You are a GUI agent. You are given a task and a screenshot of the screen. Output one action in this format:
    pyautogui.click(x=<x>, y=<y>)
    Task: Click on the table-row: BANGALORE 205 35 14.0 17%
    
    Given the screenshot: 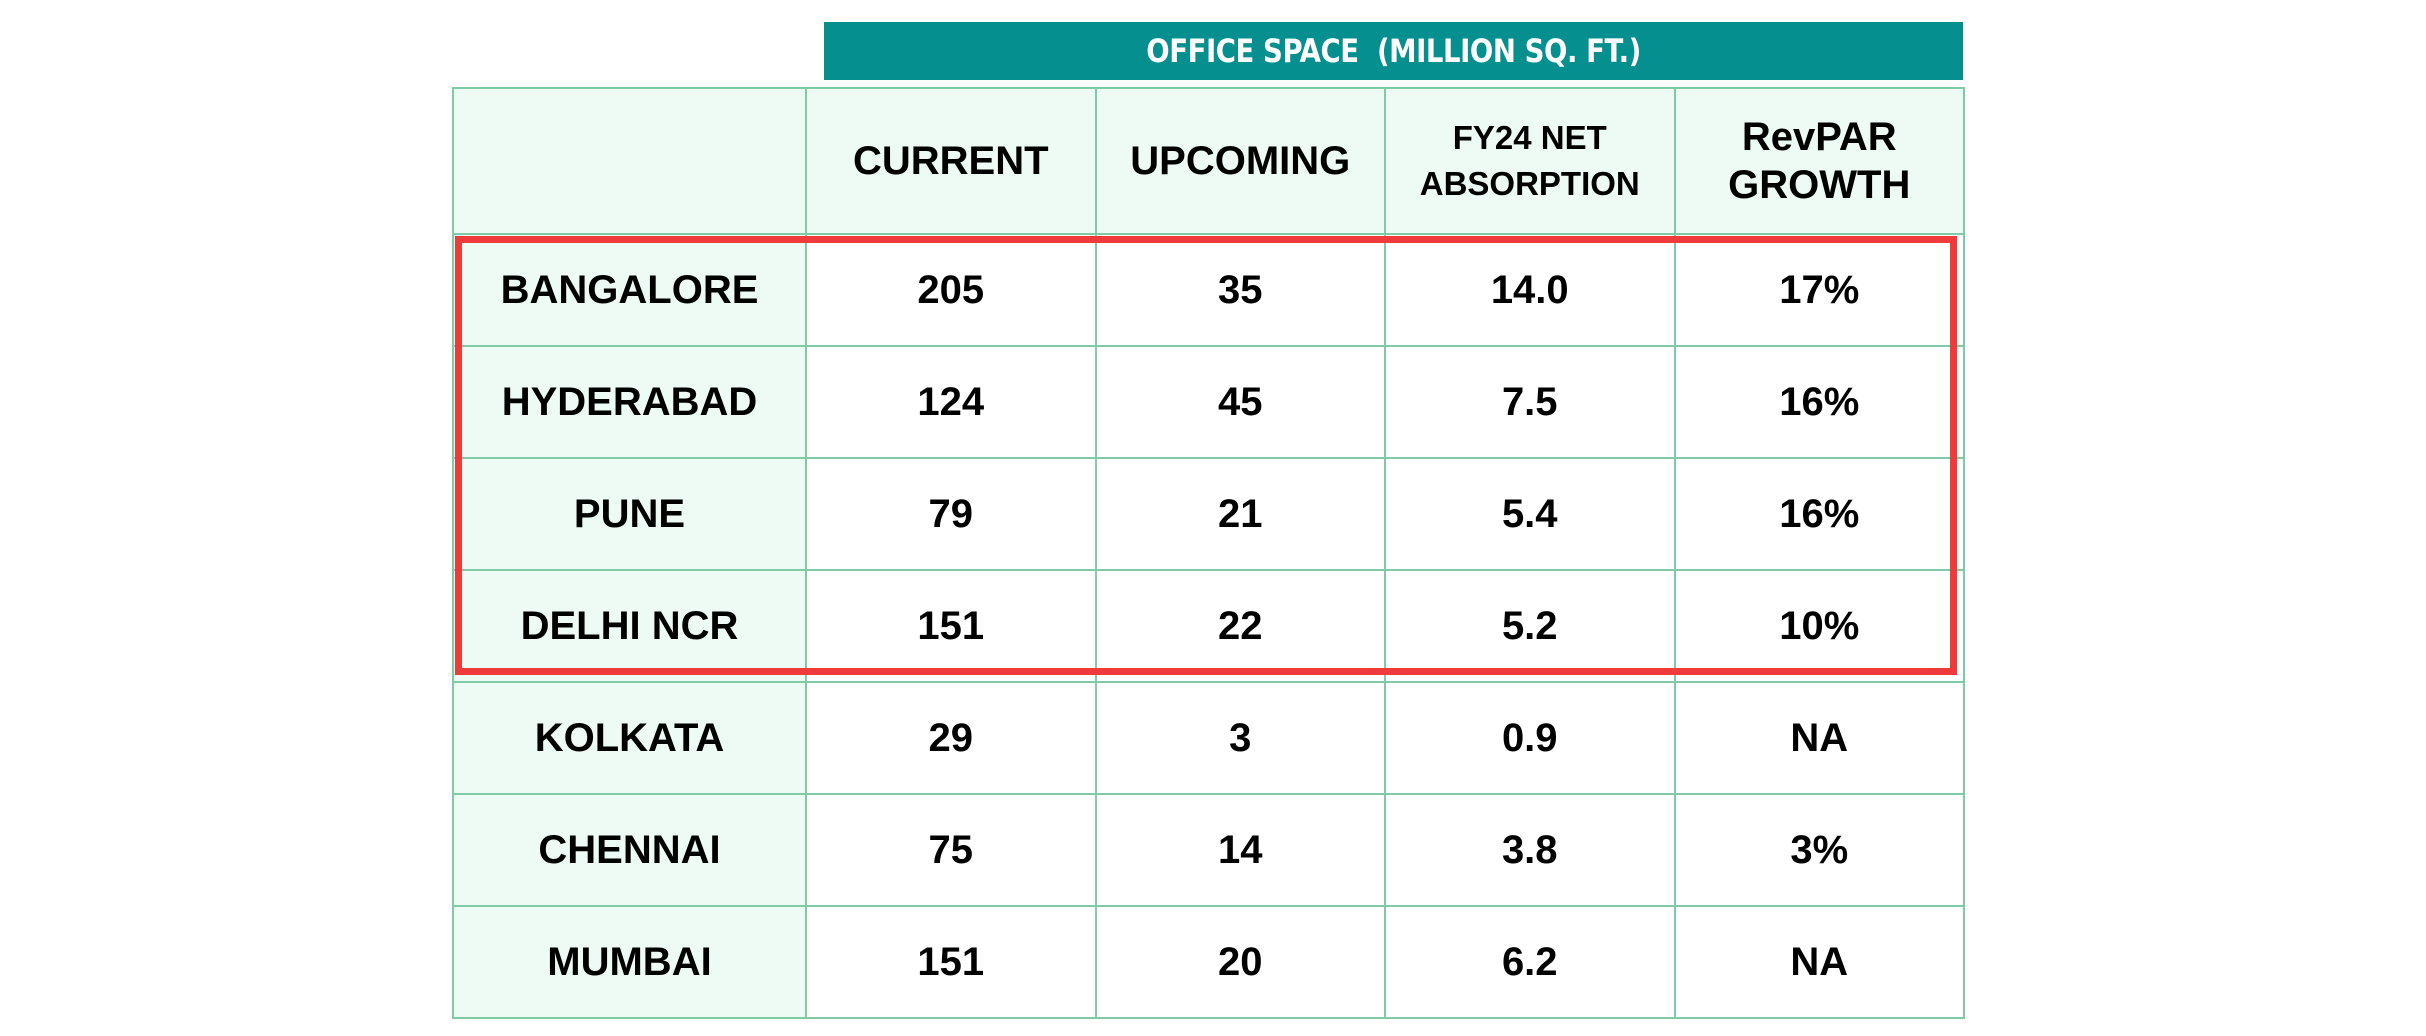 What is the action you would take?
    pyautogui.click(x=1208, y=290)
    